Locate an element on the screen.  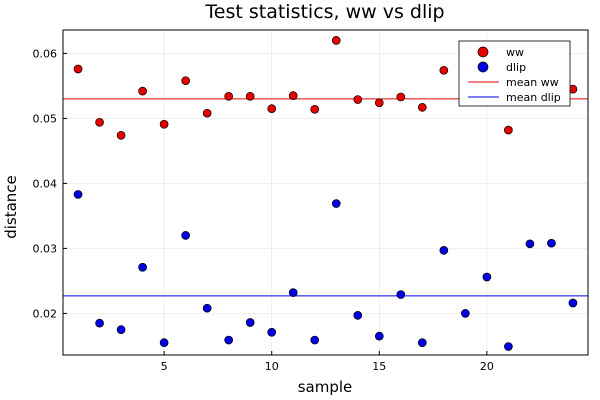
legend-ww-swatch is located at coordinates (483, 52).